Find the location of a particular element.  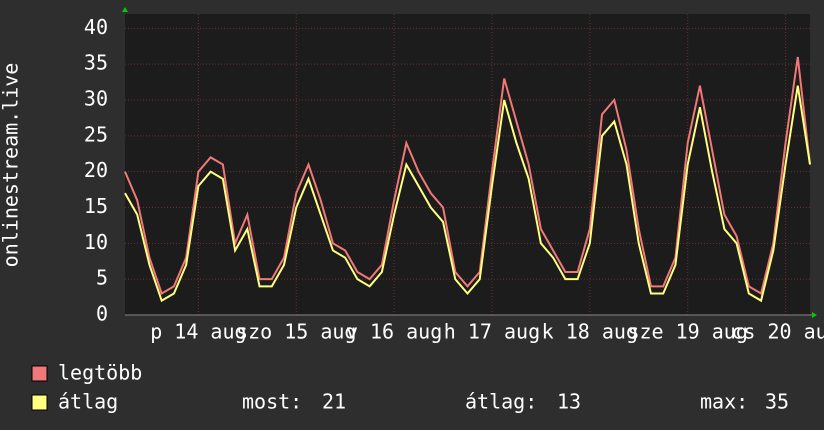

x-tick-label: k 18 aug is located at coordinates (590, 332).